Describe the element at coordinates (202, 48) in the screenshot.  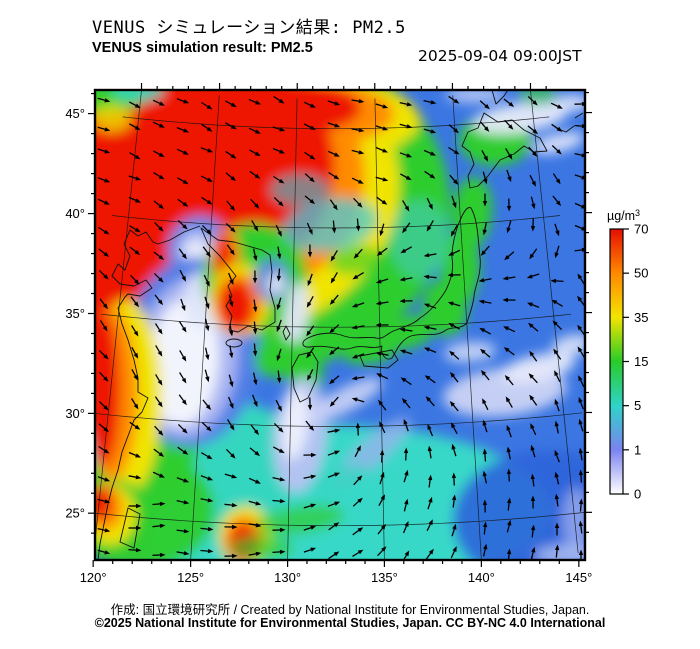
I see `page-title-english: VENUS simulation result: PM2.5` at that location.